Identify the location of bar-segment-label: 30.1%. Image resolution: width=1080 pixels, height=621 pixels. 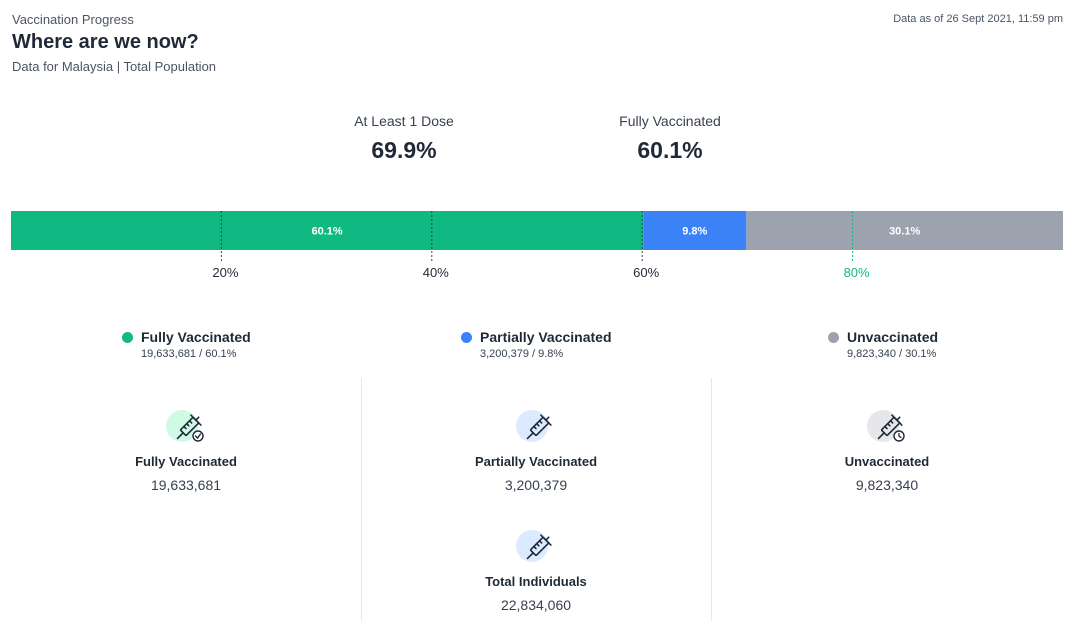
(904, 232).